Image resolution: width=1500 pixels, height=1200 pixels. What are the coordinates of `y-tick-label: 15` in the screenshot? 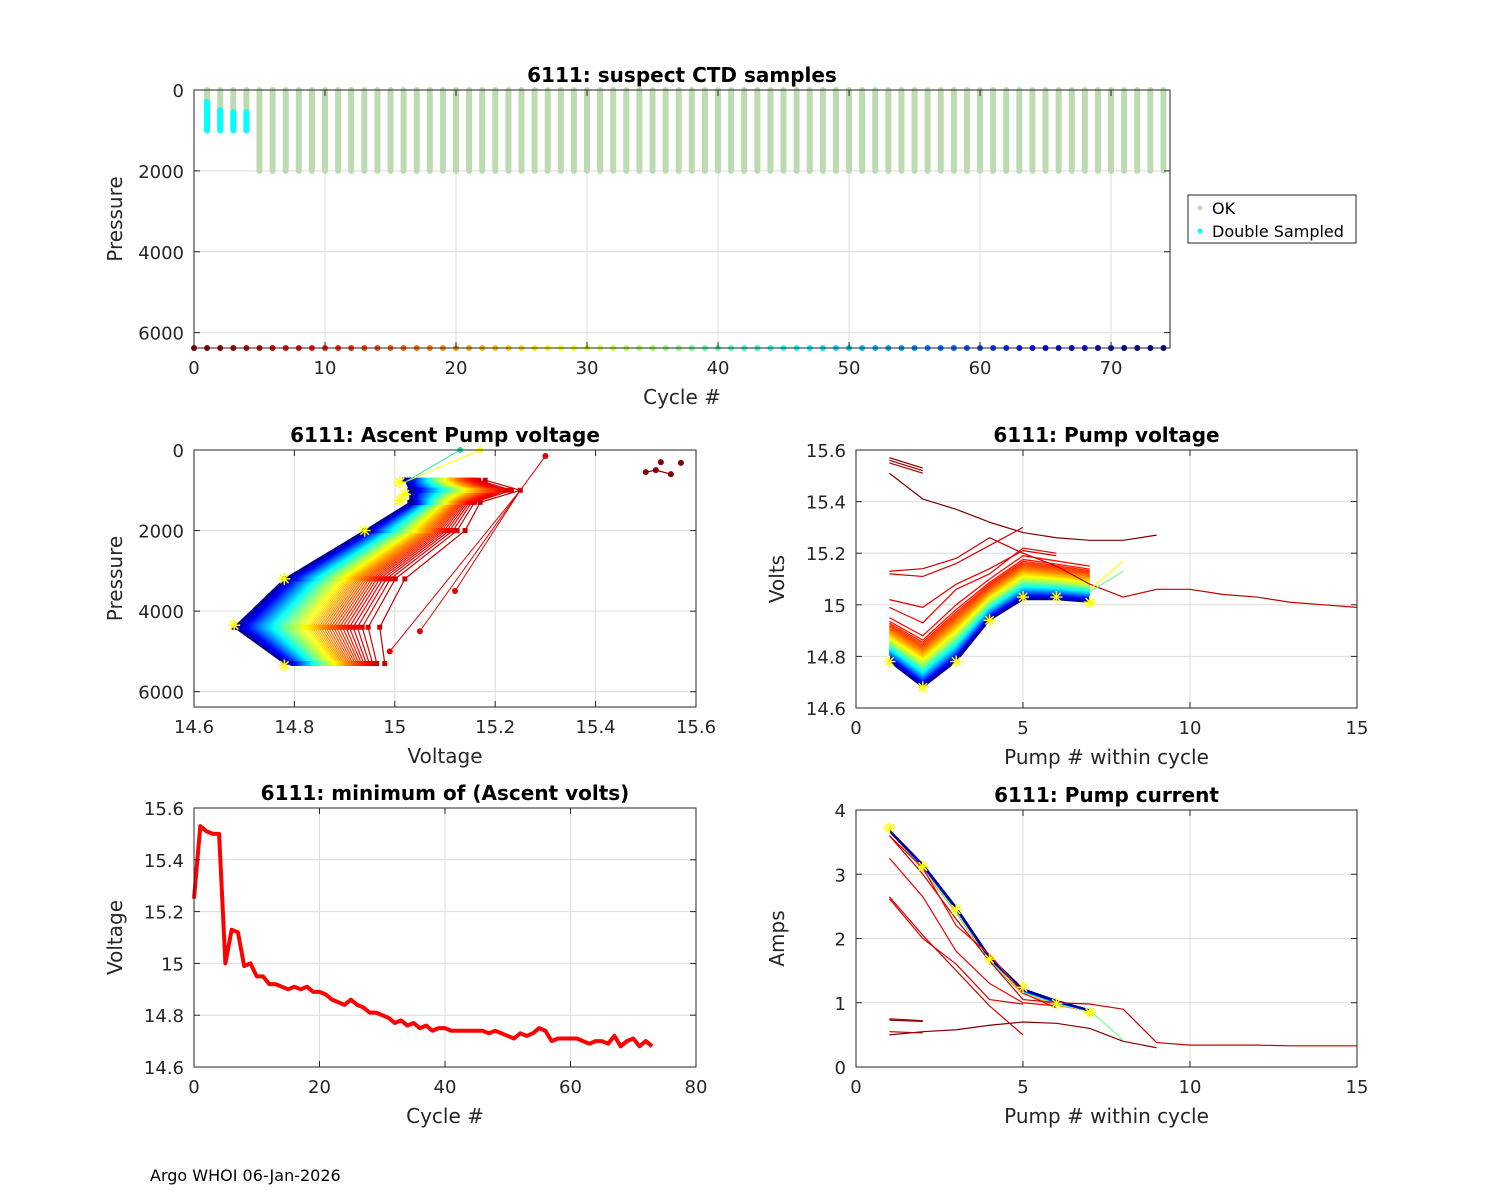 It's located at (172, 964).